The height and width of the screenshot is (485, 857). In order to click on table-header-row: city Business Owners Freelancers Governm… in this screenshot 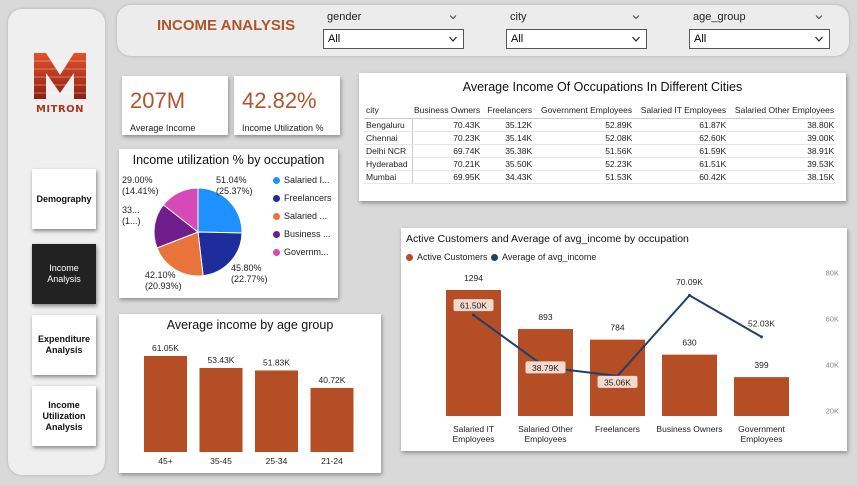, I will do `click(600, 111)`.